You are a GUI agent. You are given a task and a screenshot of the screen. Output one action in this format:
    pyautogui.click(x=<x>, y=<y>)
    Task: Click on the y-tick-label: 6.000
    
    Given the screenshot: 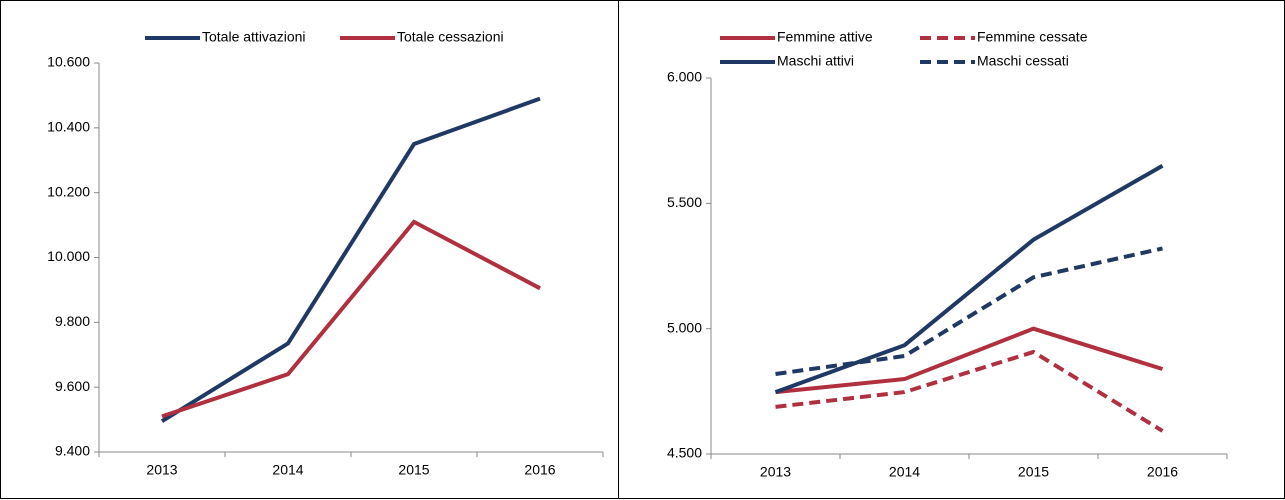 What is the action you would take?
    pyautogui.click(x=684, y=77)
    